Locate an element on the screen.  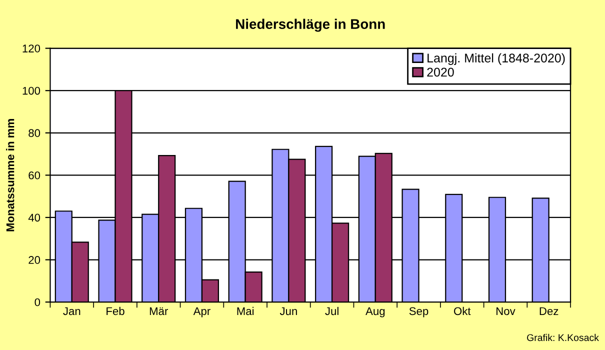
chart-title: Niederschläge in Bonn is located at coordinates (310, 25).